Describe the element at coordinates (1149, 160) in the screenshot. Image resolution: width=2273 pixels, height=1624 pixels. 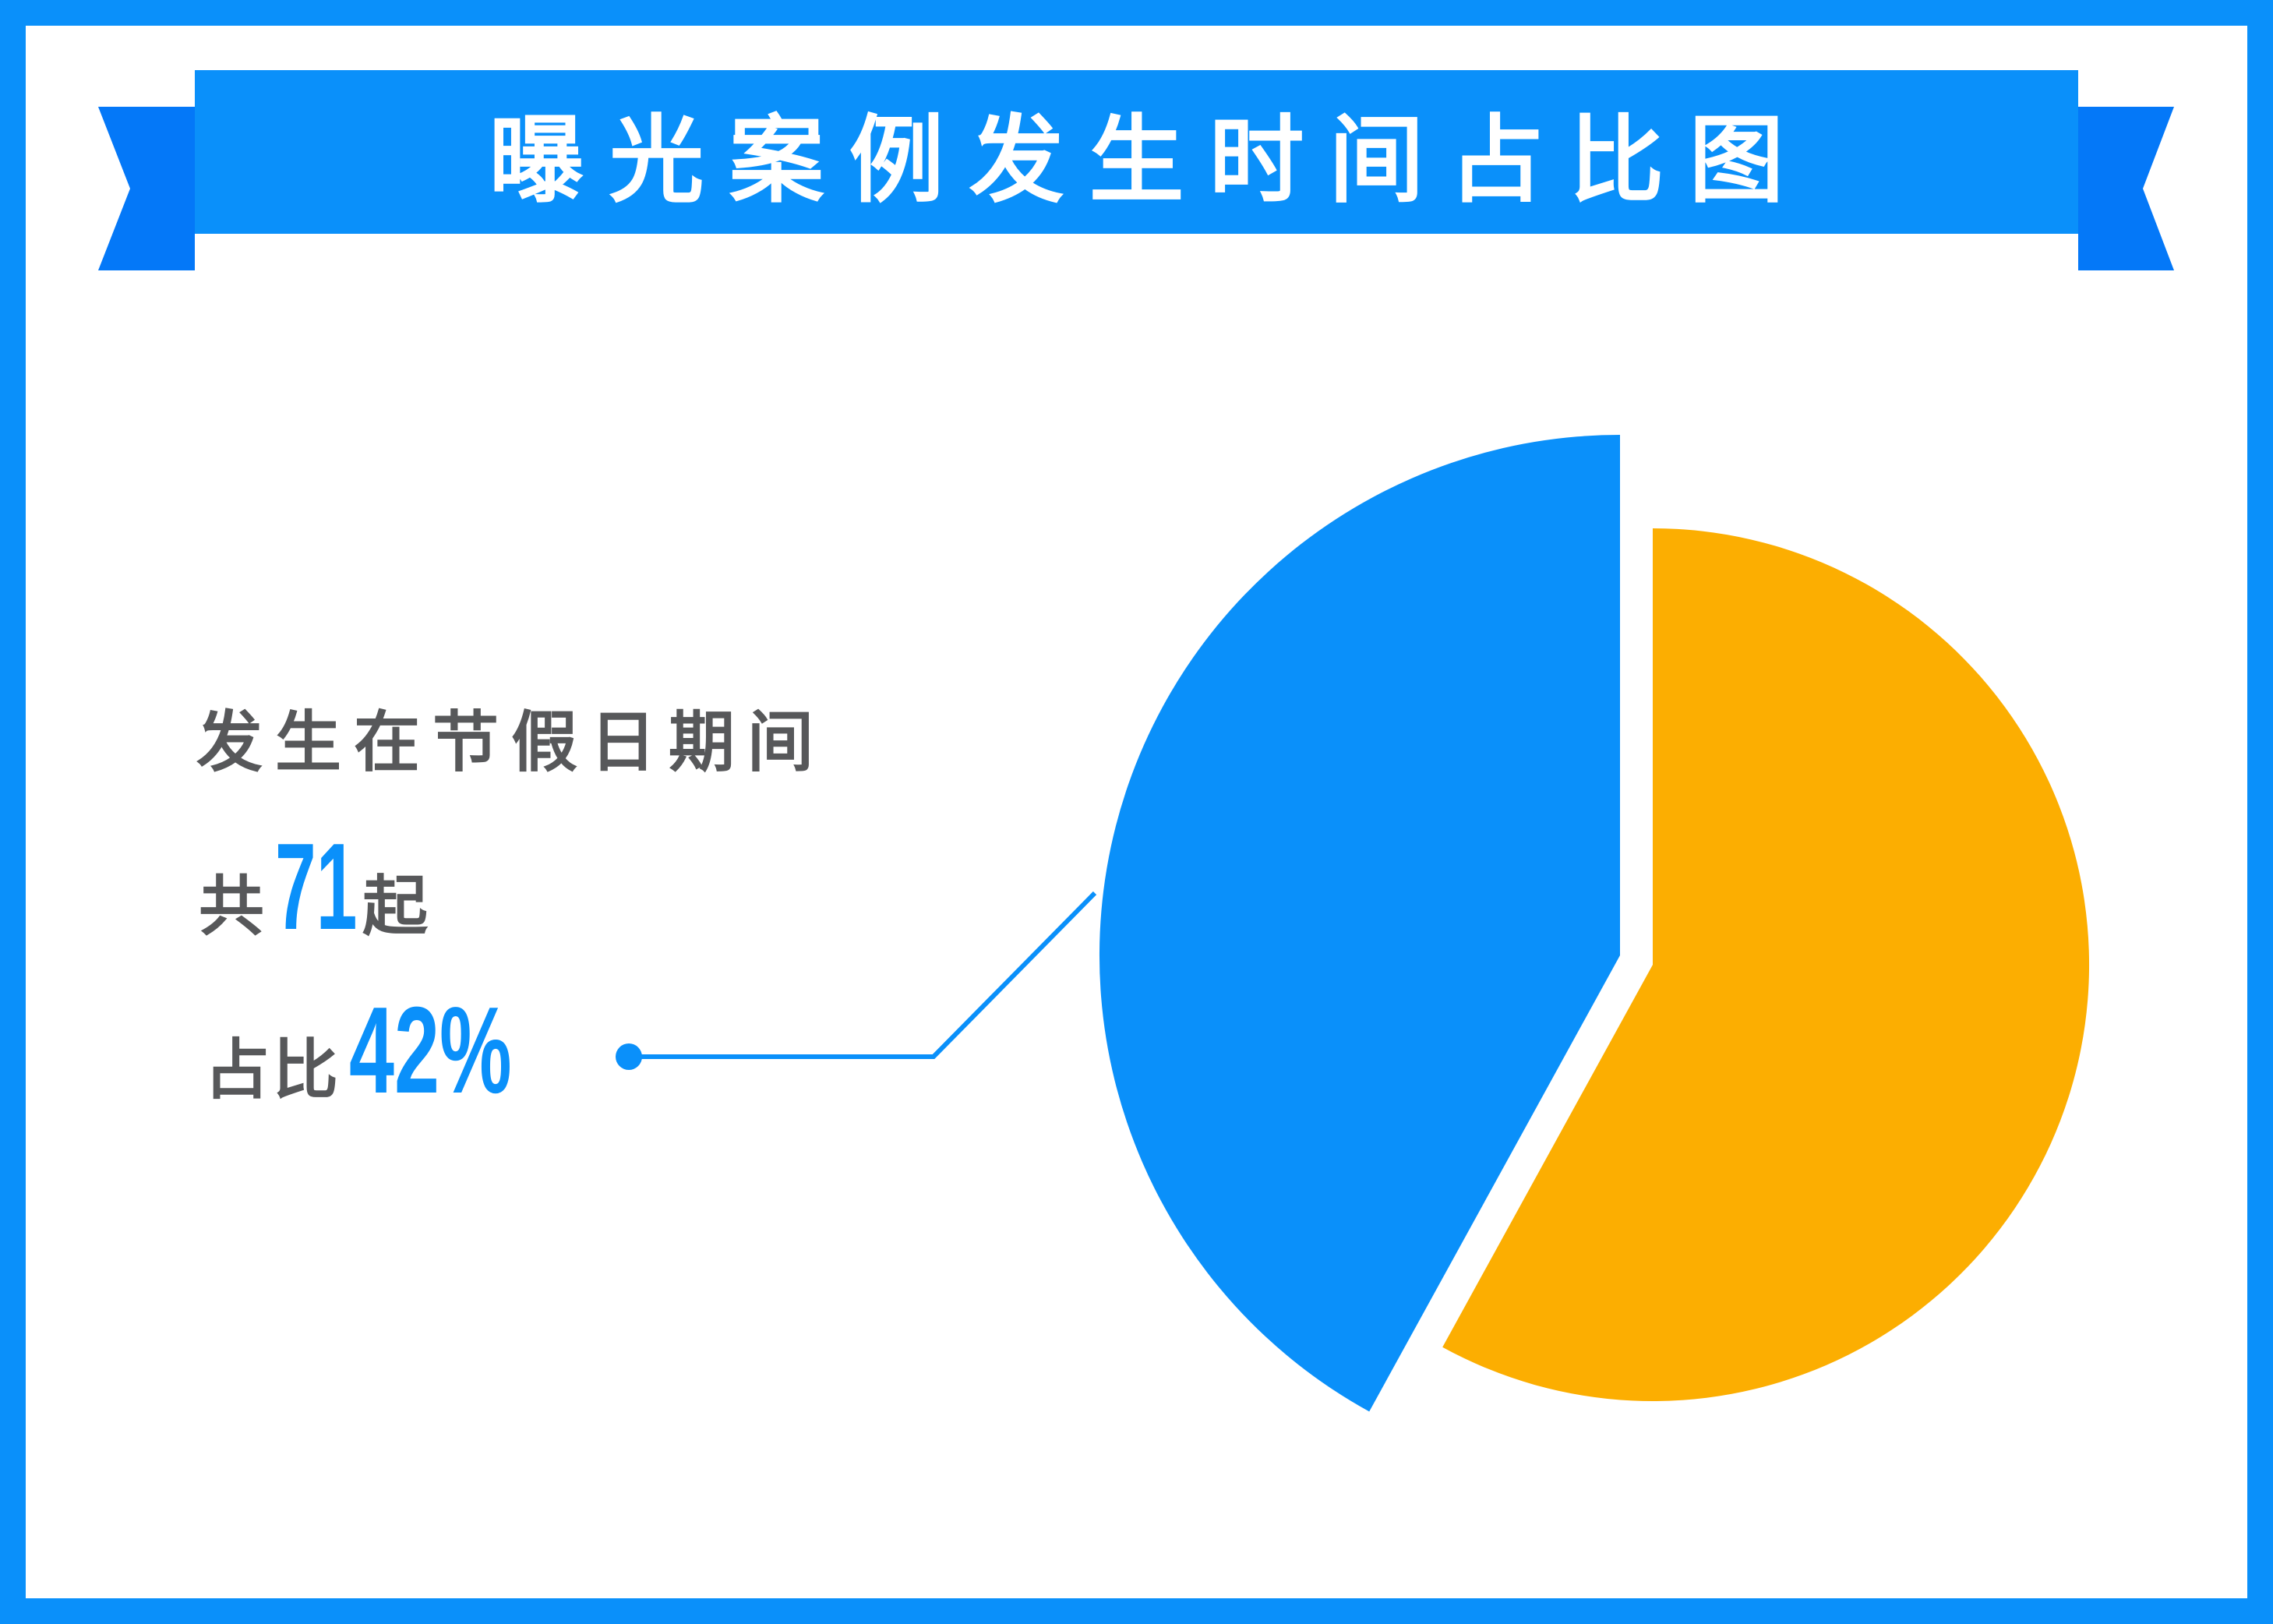
I see `page-title: 曝光案例发生时间占比图` at that location.